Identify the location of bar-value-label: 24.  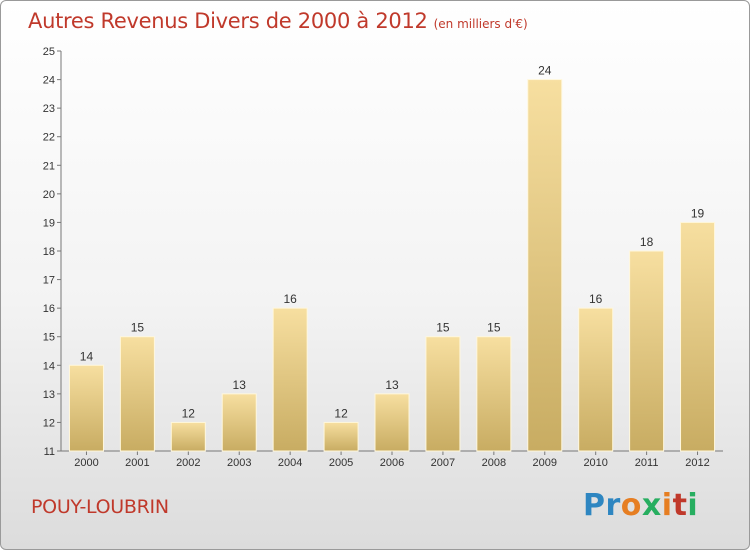
(545, 71).